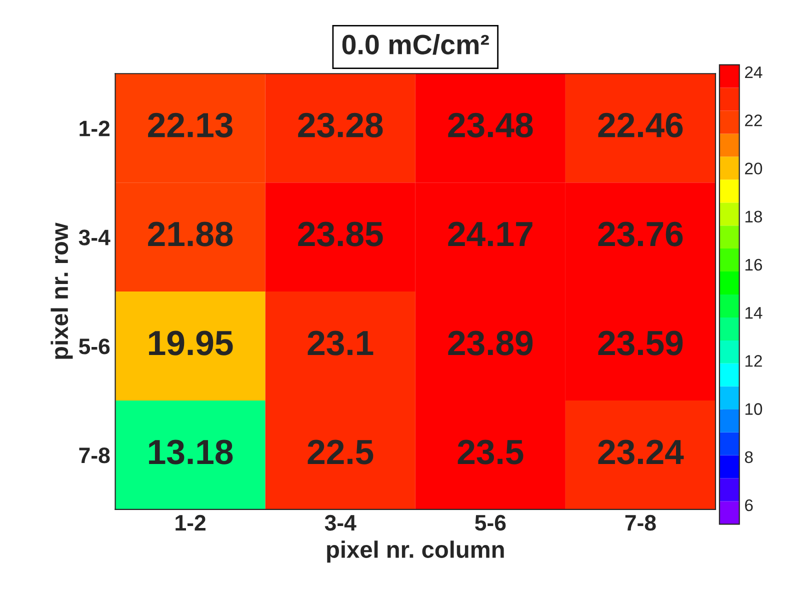  What do you see at coordinates (753, 168) in the screenshot?
I see `color-bar-label: 20` at bounding box center [753, 168].